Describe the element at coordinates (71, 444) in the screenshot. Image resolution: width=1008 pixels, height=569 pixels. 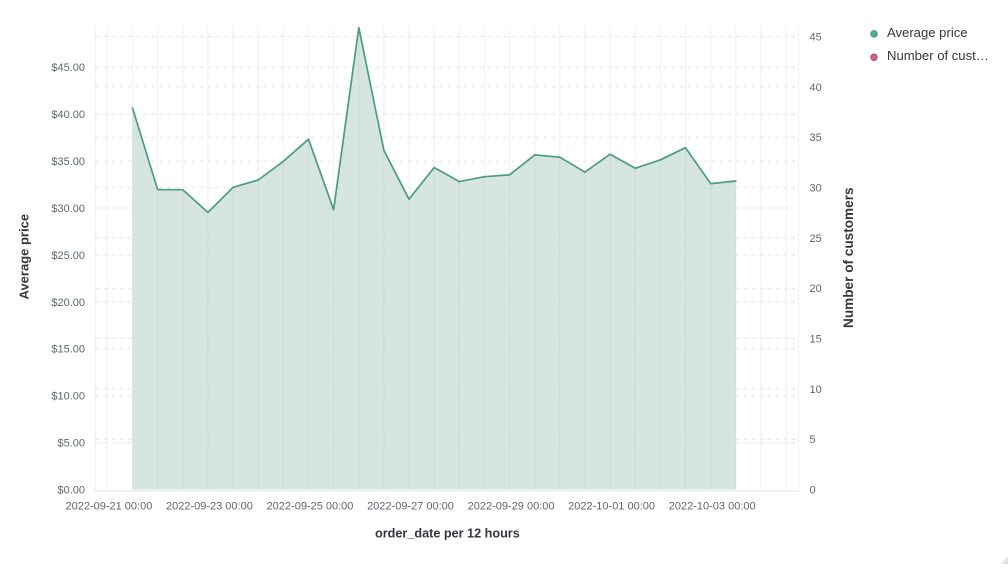
I see `svg-text: $5.00` at that location.